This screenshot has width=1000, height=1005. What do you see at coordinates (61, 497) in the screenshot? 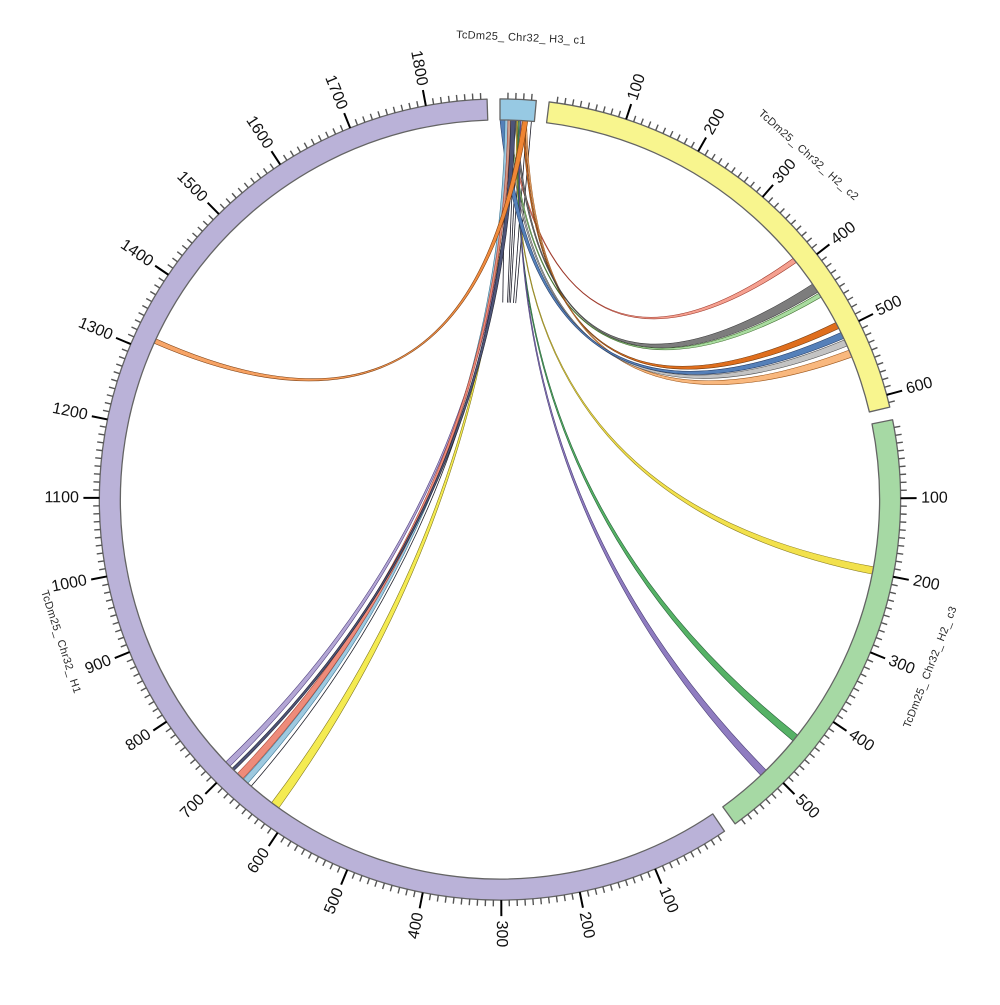
I see `svg-text: 1100` at bounding box center [61, 497].